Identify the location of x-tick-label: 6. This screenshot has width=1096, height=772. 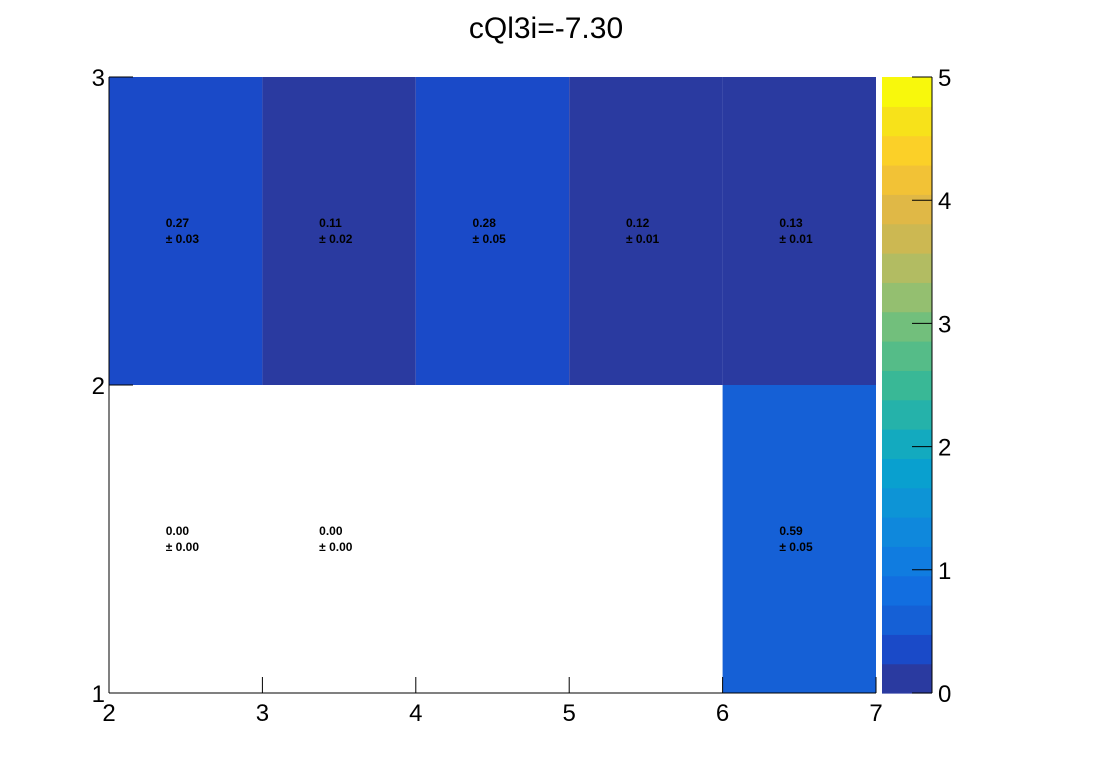
(722, 713).